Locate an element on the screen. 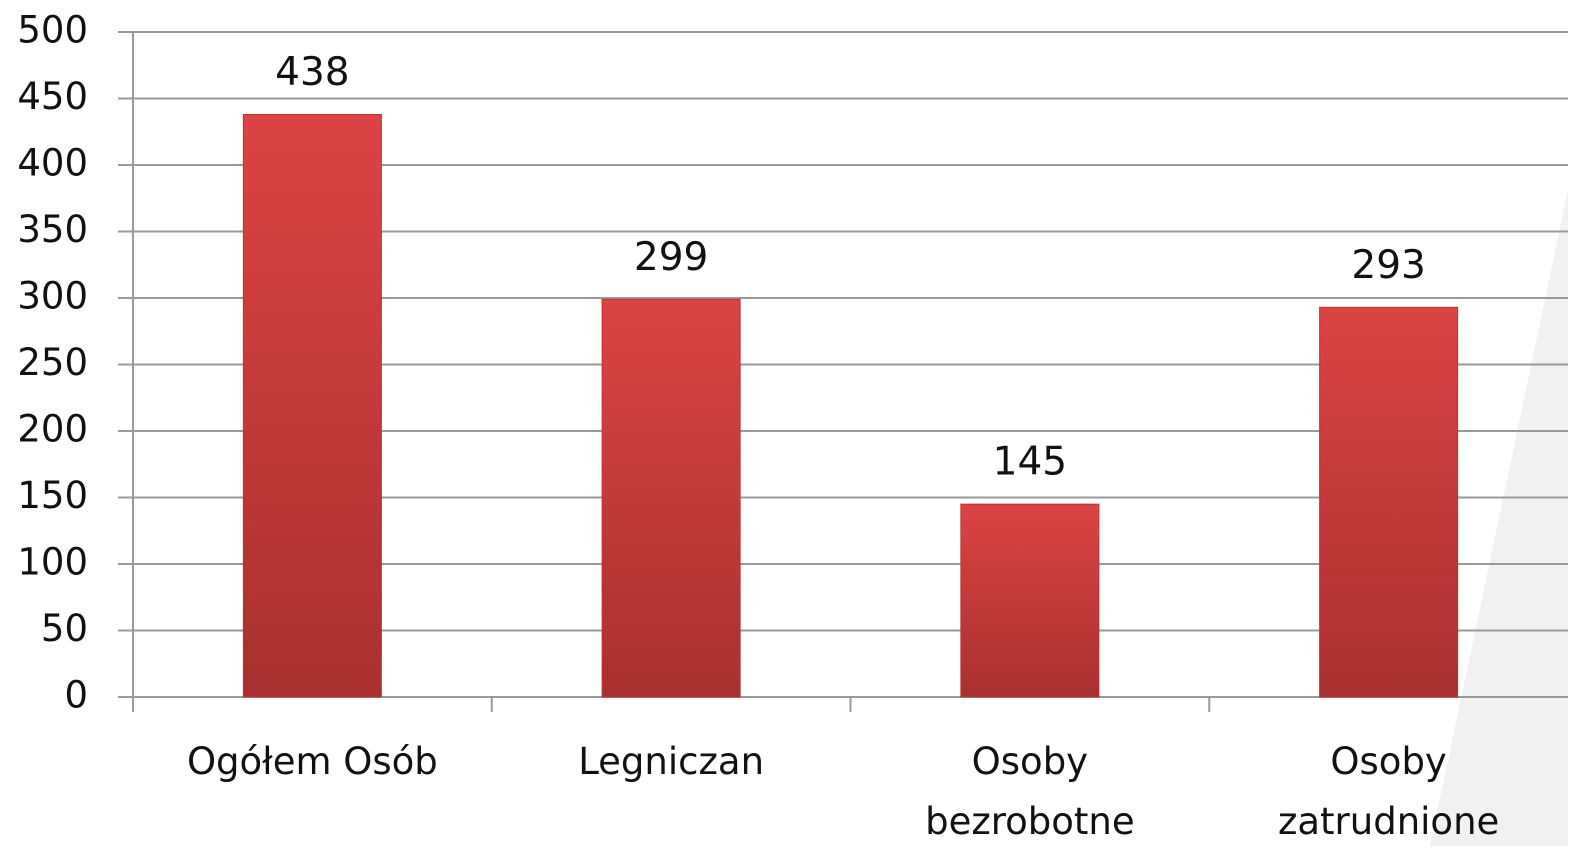 The image size is (1573, 852). data-label: 438 is located at coordinates (312, 72).